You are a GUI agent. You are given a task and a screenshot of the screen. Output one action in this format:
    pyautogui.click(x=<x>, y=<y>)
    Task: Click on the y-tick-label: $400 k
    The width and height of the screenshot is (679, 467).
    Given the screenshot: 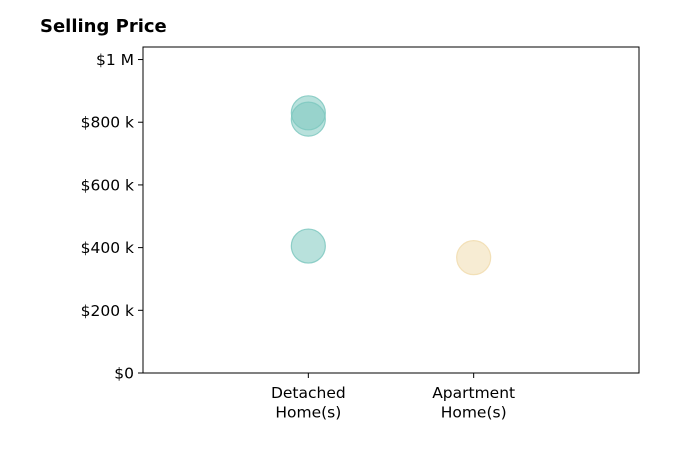 What is the action you would take?
    pyautogui.click(x=107, y=248)
    